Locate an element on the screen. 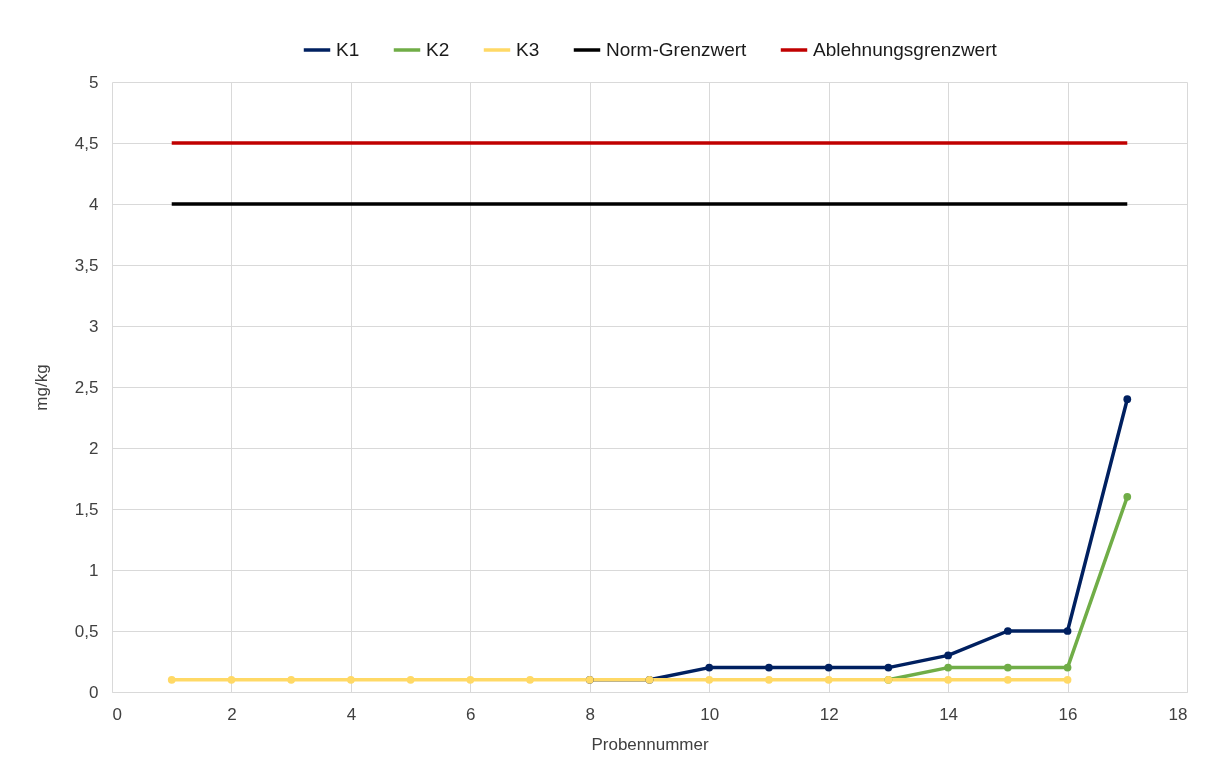 The image size is (1212, 778). y-tick-label: 4 is located at coordinates (94, 204).